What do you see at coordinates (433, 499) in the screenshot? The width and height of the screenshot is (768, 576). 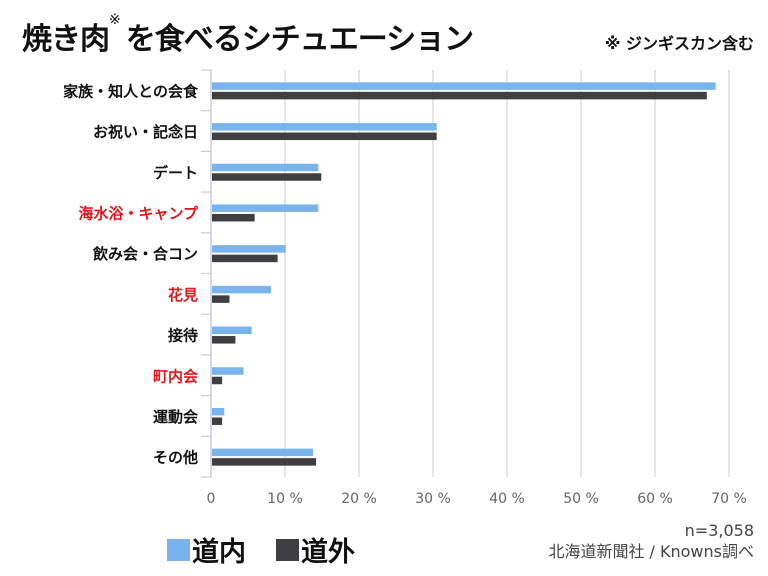 I see `x-tick-label: 30 %` at bounding box center [433, 499].